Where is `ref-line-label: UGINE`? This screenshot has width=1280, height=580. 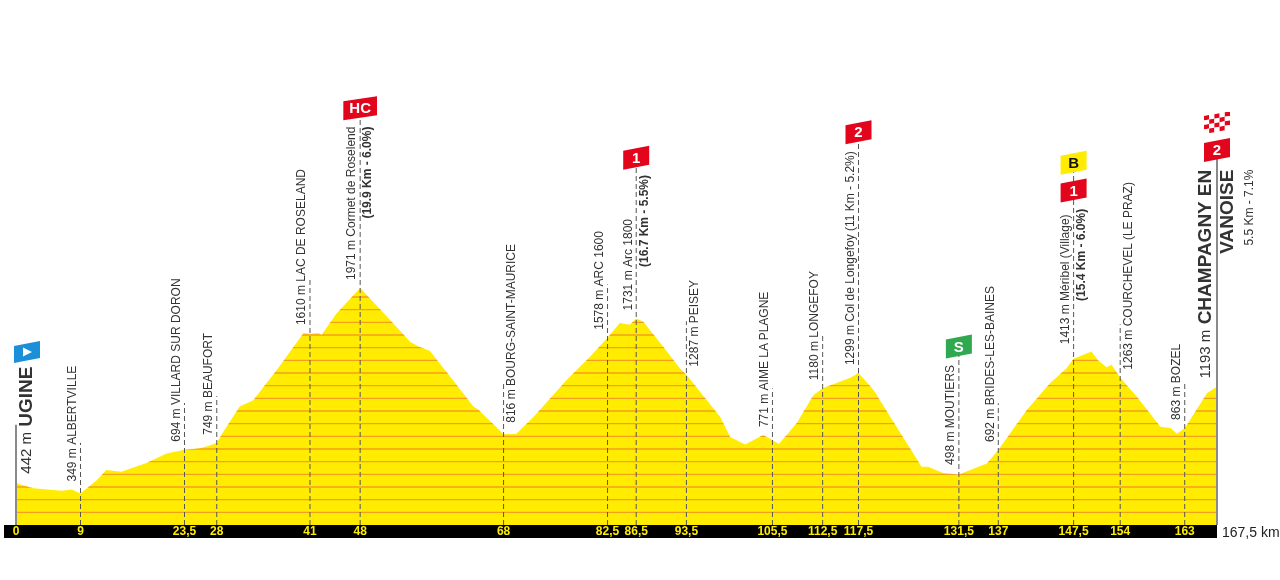 ref-line-label: UGINE is located at coordinates (26, 396).